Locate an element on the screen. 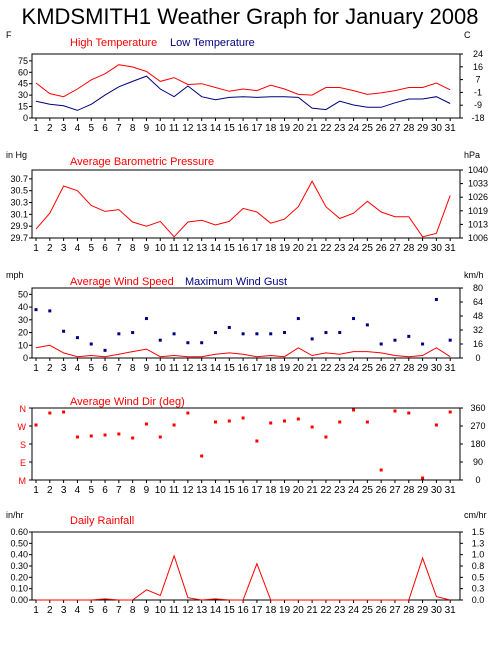 The width and height of the screenshot is (500, 645). legend-entry: Maximum Wind Gust is located at coordinates (236, 282).